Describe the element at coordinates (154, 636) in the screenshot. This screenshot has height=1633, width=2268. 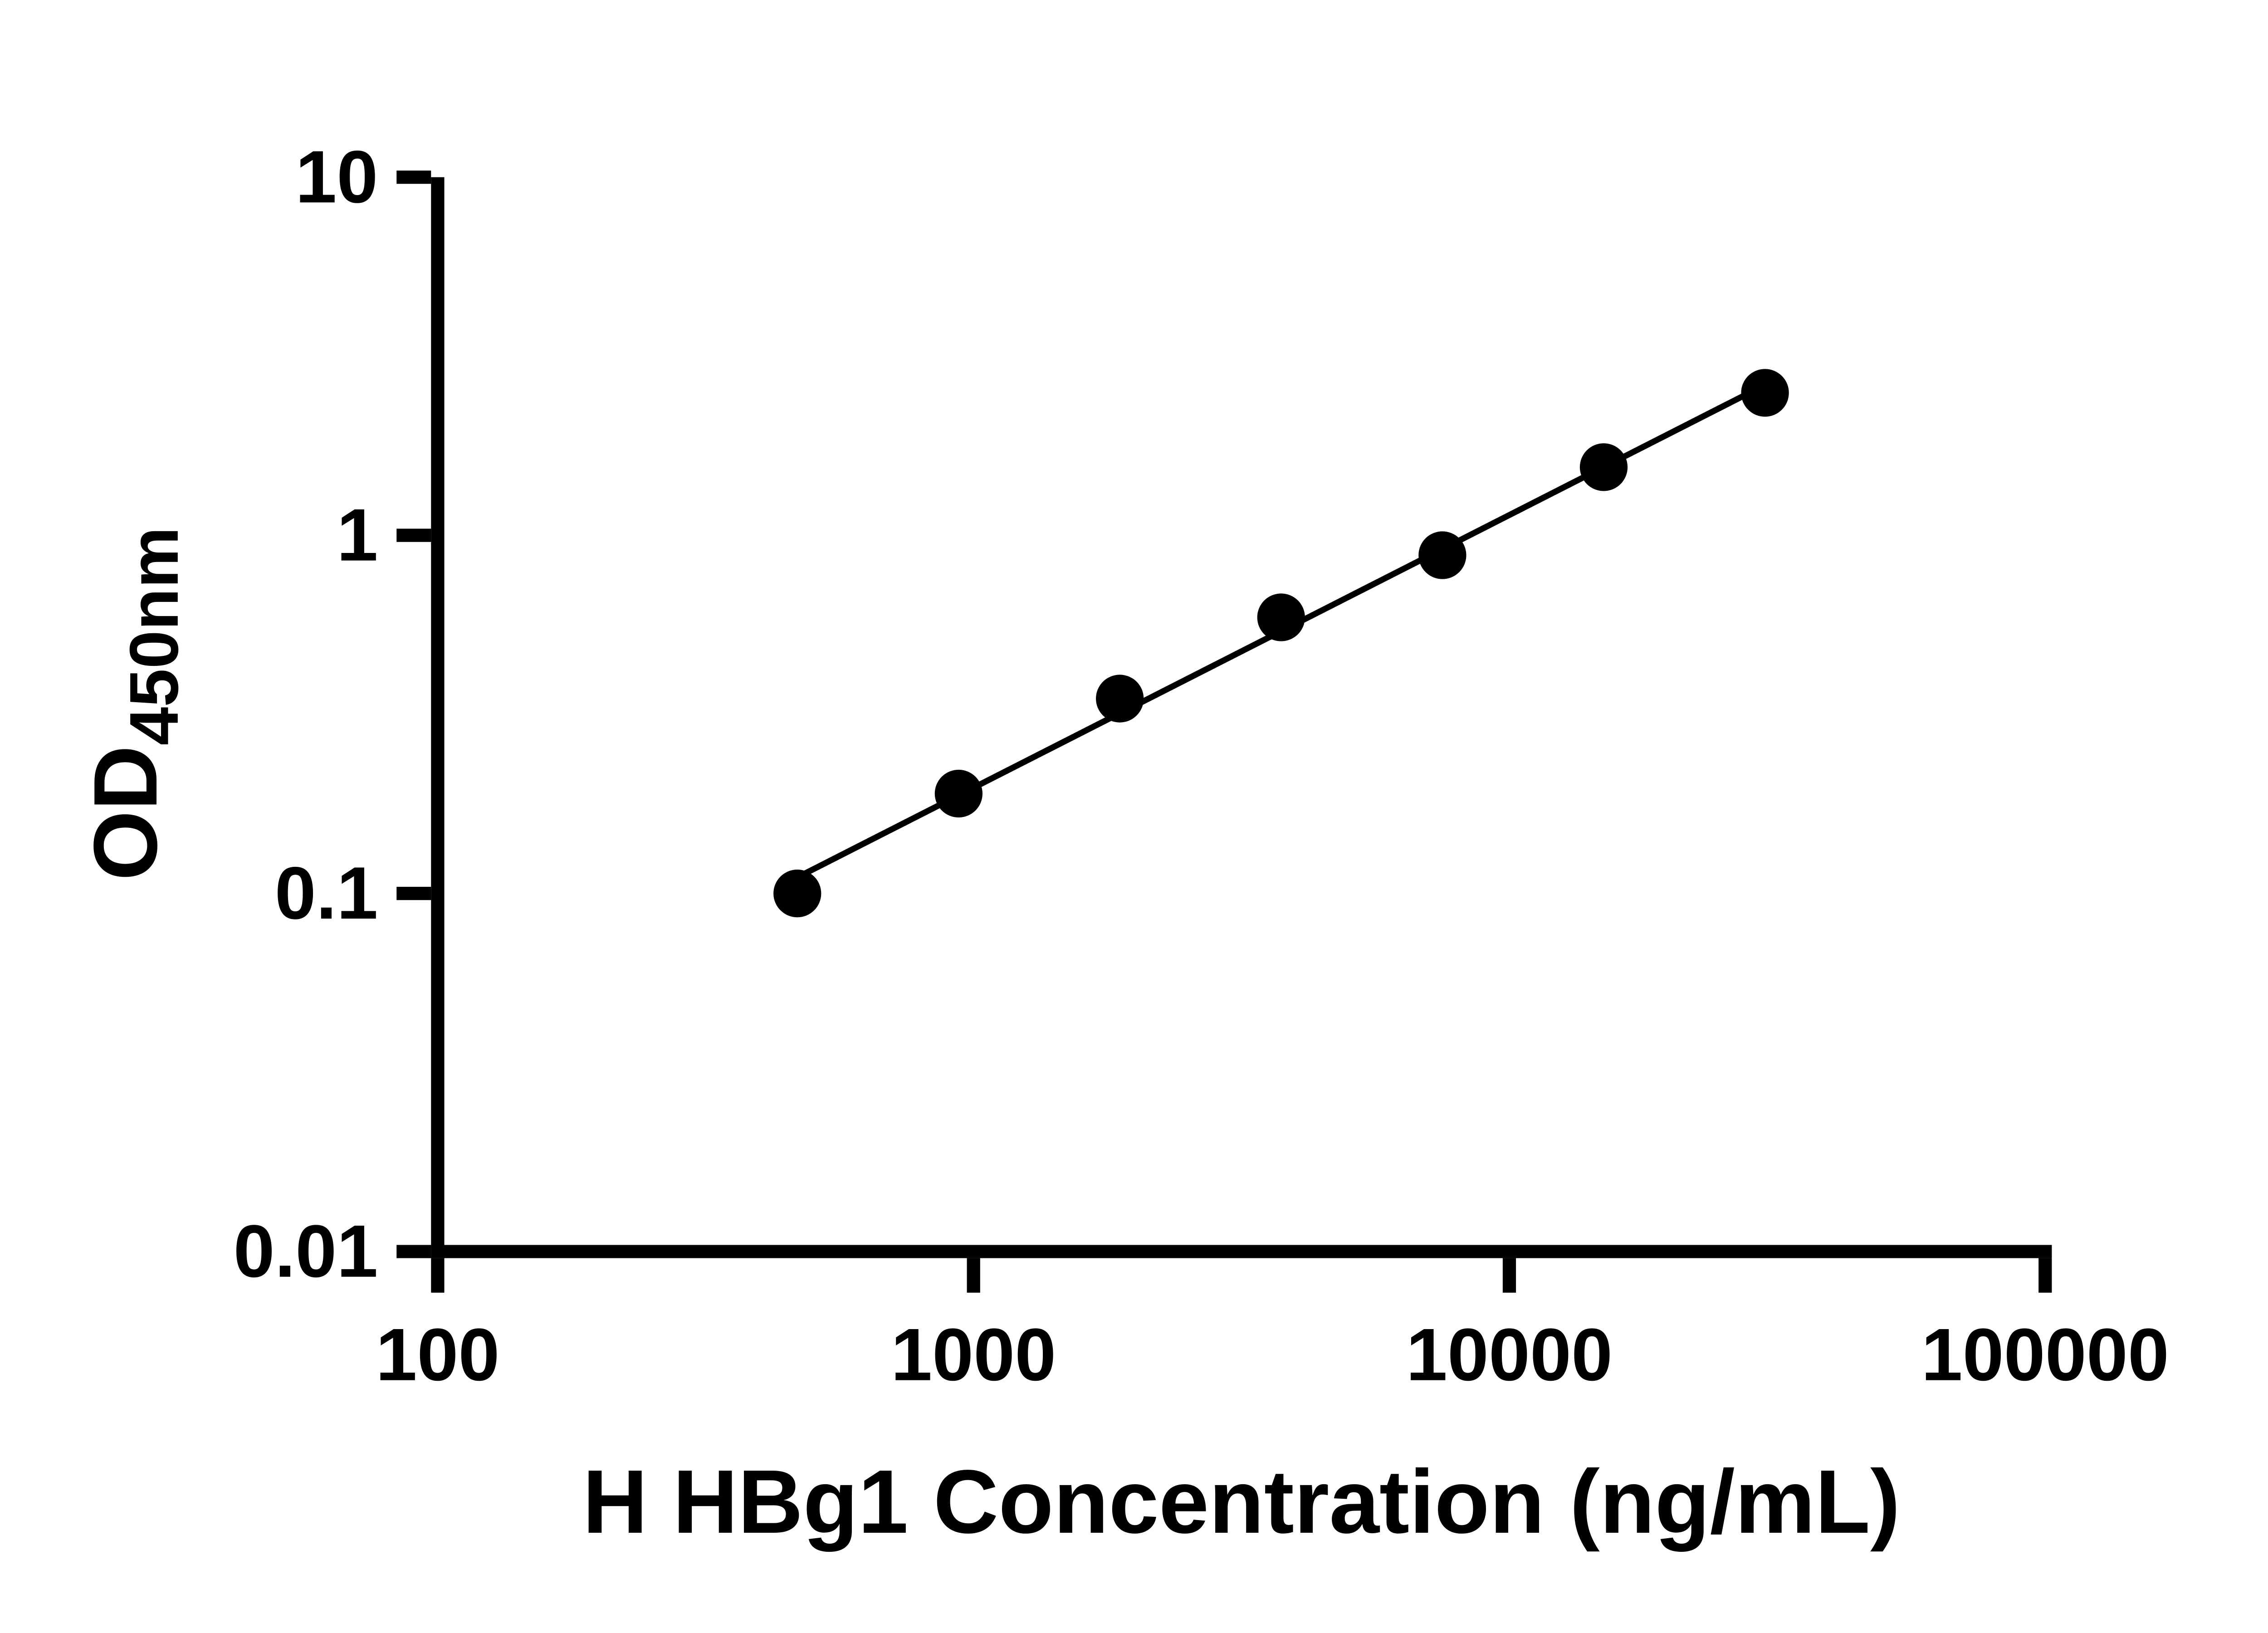
I see `y-axis-title-subscript: 450nm` at that location.